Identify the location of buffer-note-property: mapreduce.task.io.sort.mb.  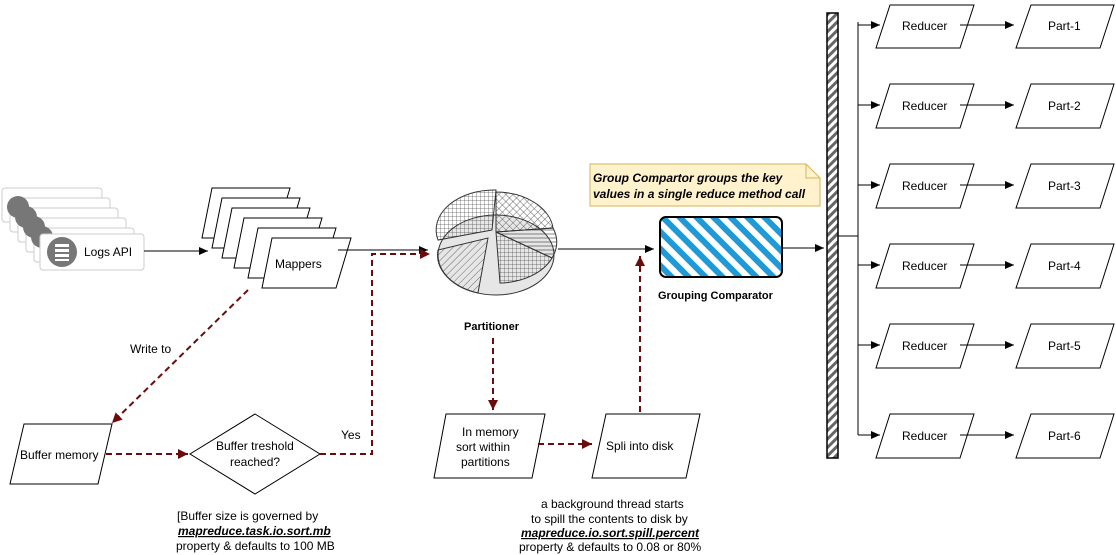
(254, 531).